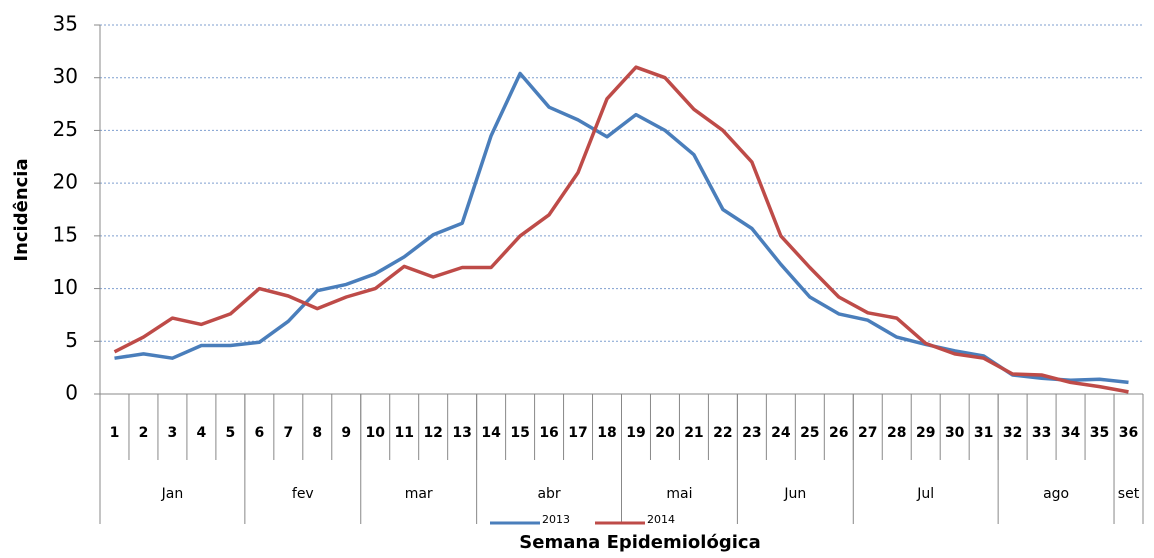  Describe the element at coordinates (303, 494) in the screenshot. I see `month-label: fev` at that location.